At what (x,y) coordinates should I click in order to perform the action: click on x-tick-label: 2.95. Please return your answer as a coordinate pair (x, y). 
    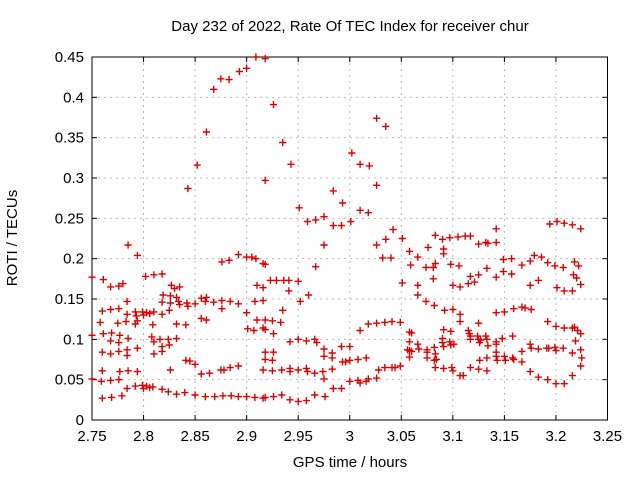
    Looking at the image, I should click on (298, 436).